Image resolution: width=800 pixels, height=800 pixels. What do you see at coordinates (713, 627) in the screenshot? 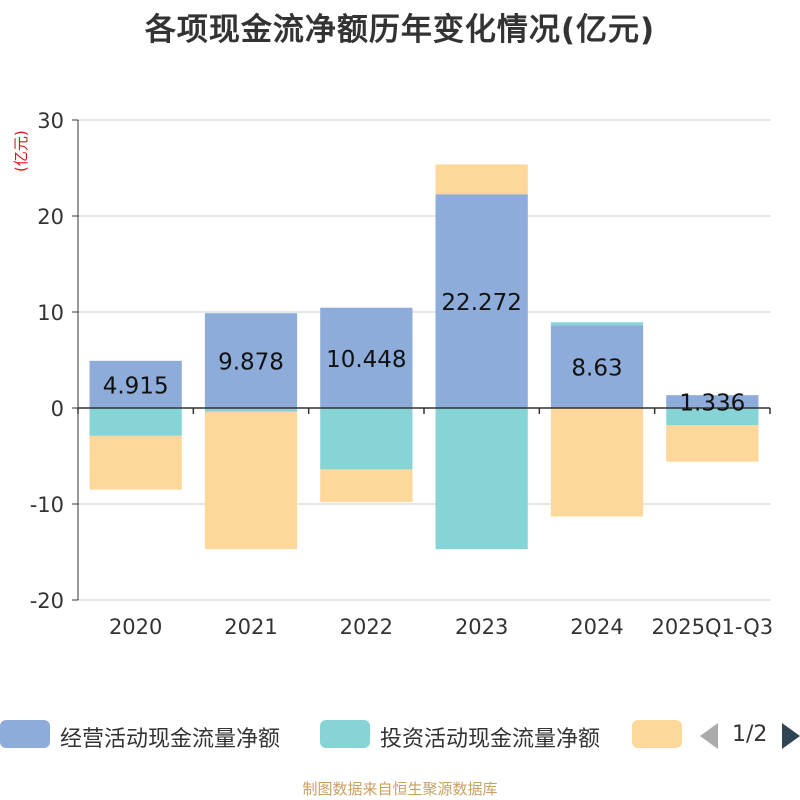
I see `x-tick-label: 2025Q1-Q3` at bounding box center [713, 627].